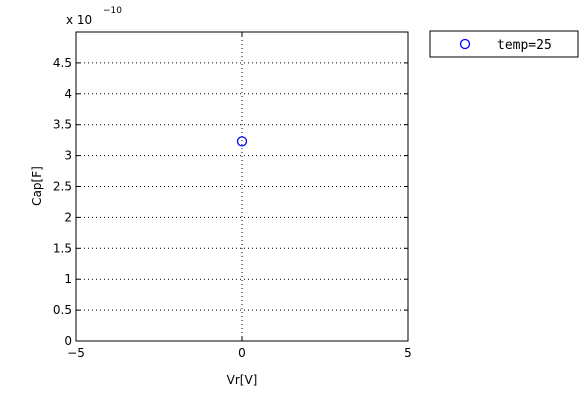 Image resolution: width=586 pixels, height=394 pixels. What do you see at coordinates (79, 20) in the screenshot?
I see `y-scale-label: x 10` at bounding box center [79, 20].